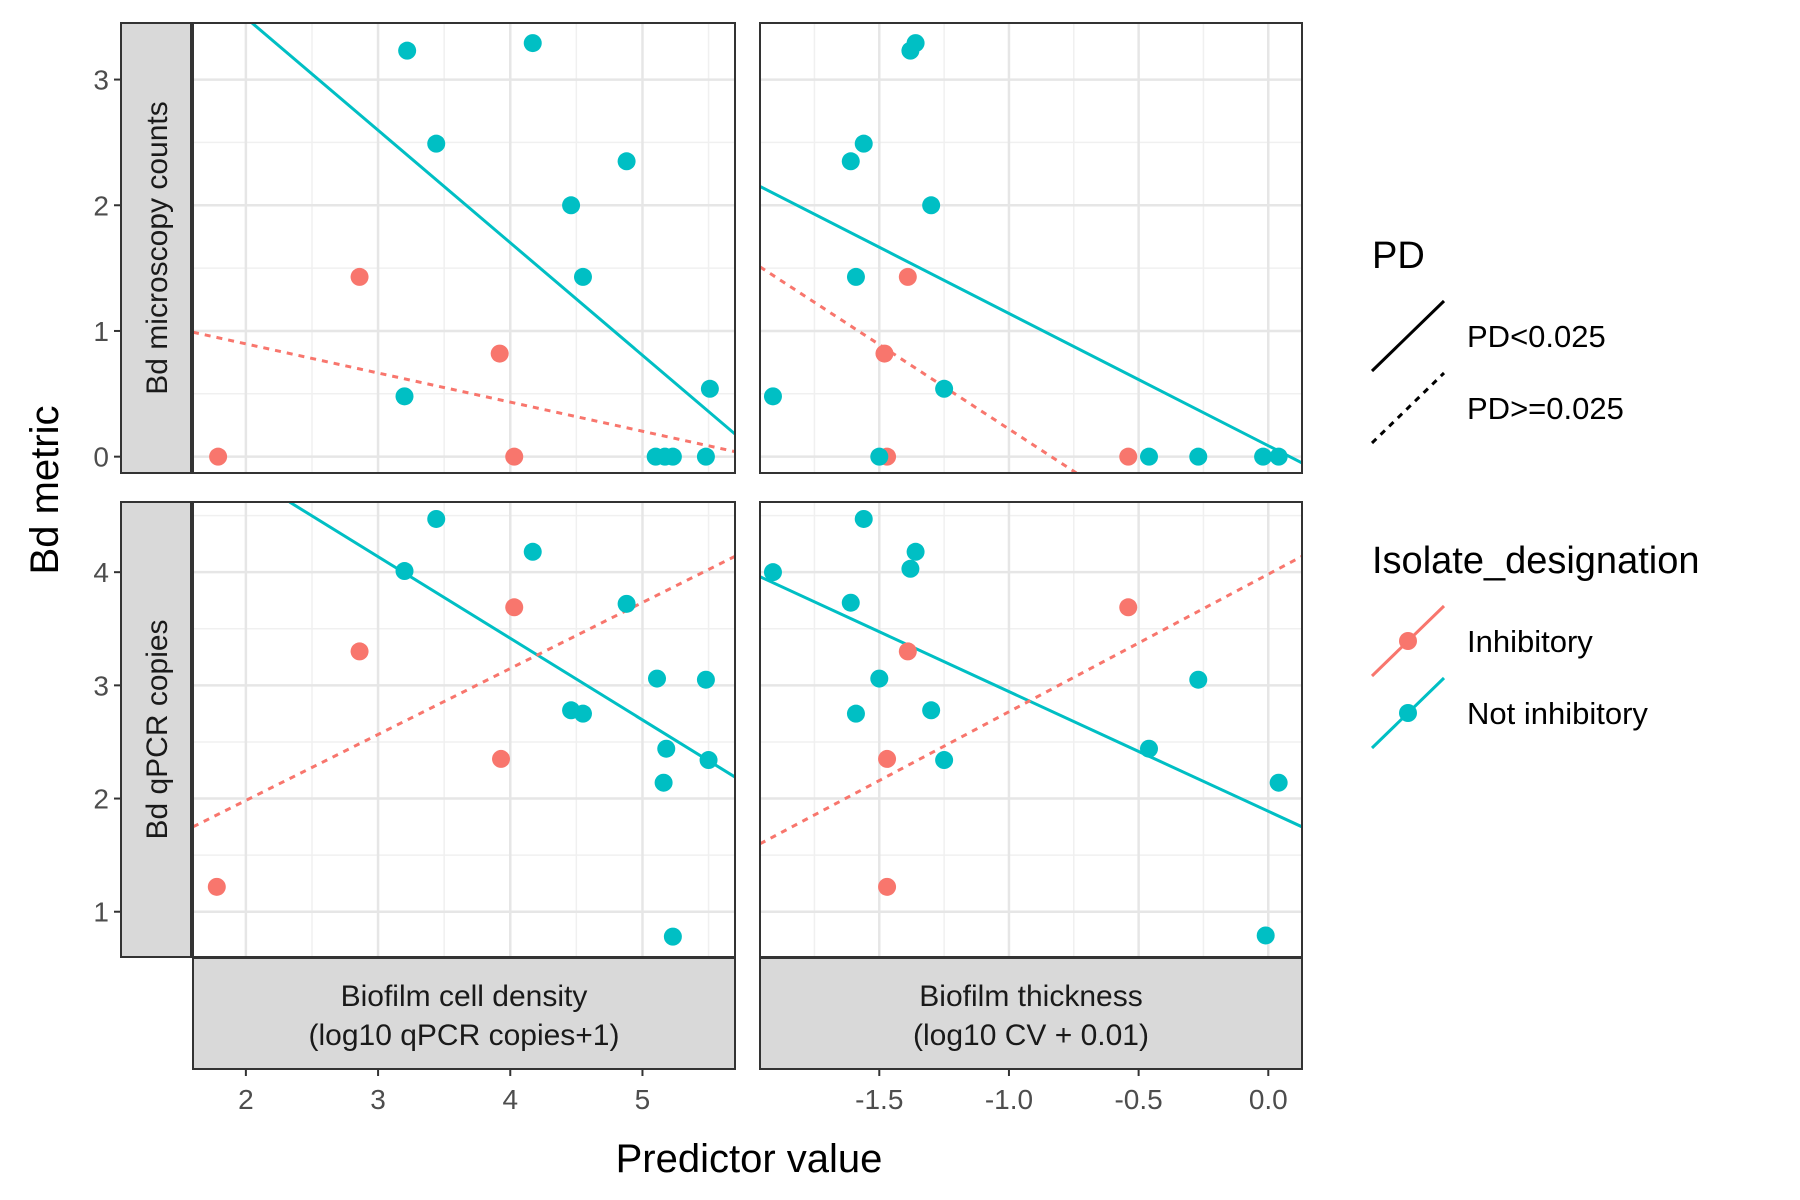 The width and height of the screenshot is (1800, 1200). Describe the element at coordinates (1031, 1013) in the screenshot. I see `col-strip-background` at that location.